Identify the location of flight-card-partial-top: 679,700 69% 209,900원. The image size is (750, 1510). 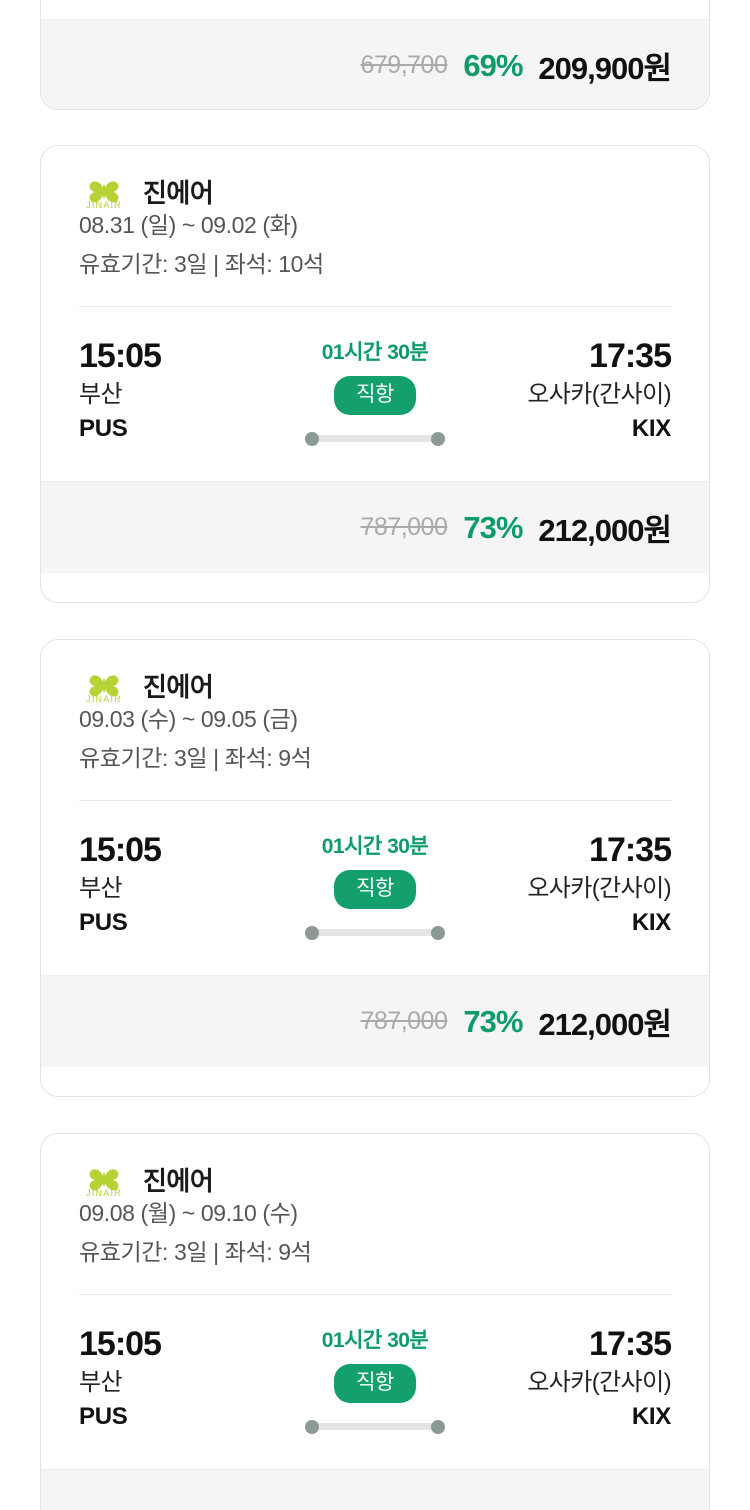
(375, 55).